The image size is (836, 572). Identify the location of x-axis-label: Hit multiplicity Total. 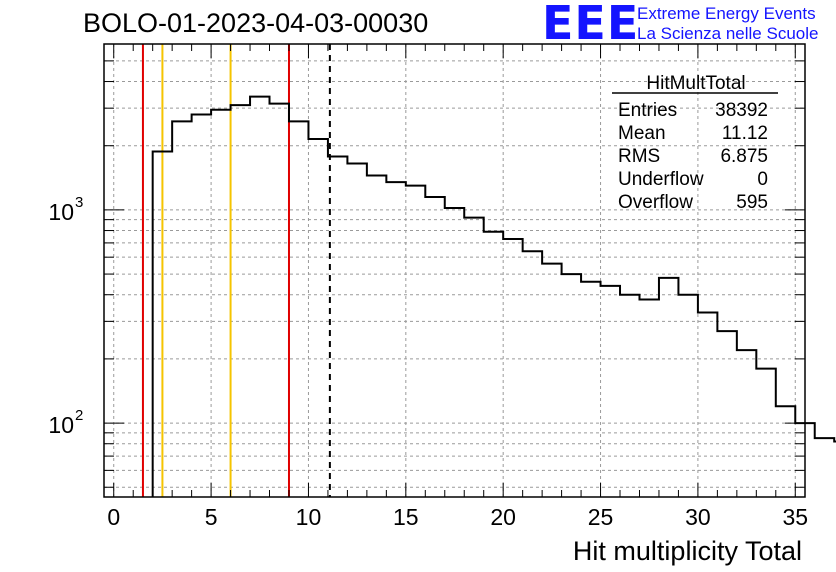
(687, 551).